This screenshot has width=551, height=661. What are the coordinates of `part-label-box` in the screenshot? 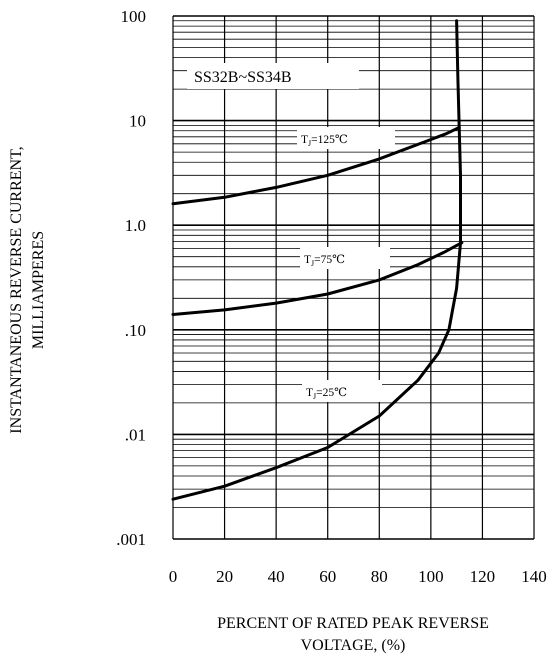 It's located at (273, 76).